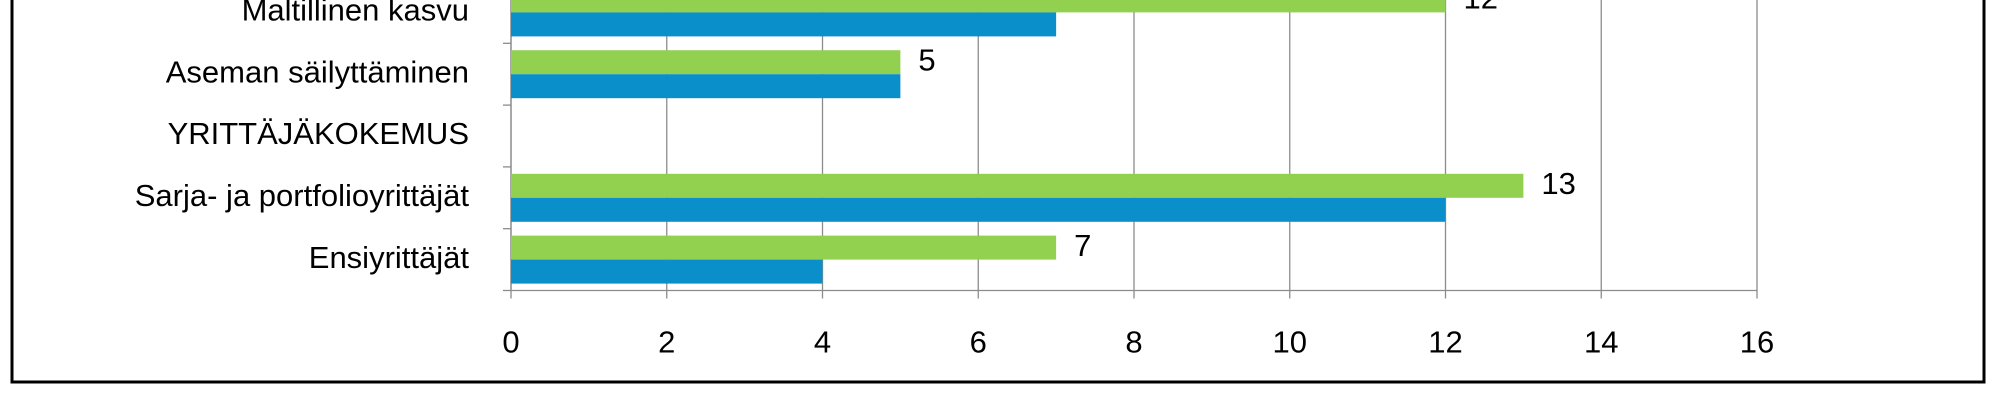 The width and height of the screenshot is (1998, 401). I want to click on y-tick-label: Ensiyrittäjät, so click(389, 257).